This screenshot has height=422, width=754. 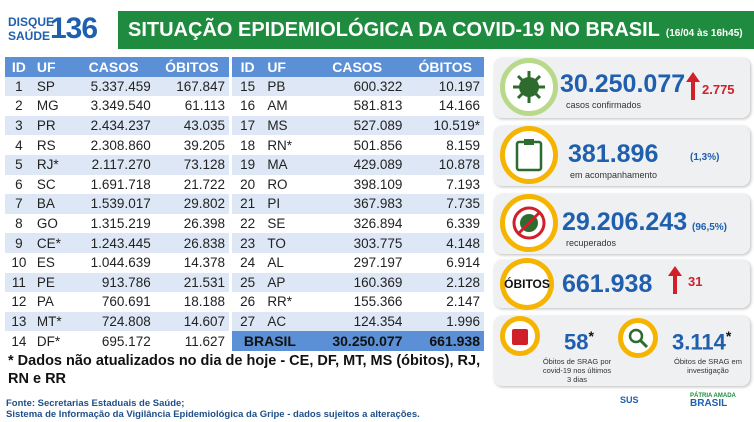 I want to click on cell: 7.193, so click(x=463, y=184).